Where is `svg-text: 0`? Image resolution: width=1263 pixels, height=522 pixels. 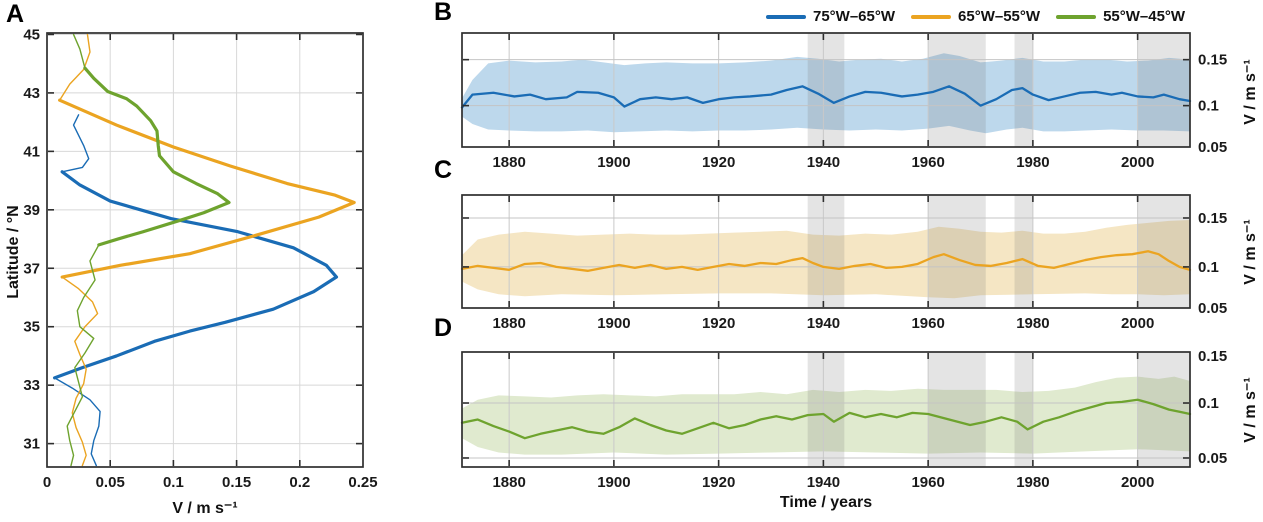 svg-text: 0 is located at coordinates (47, 482).